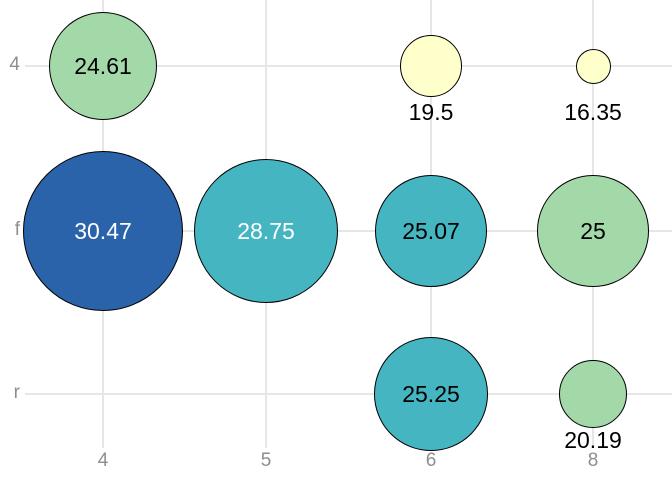 The height and width of the screenshot is (480, 672). What do you see at coordinates (266, 460) in the screenshot?
I see `x-axis-tick-label: 5` at bounding box center [266, 460].